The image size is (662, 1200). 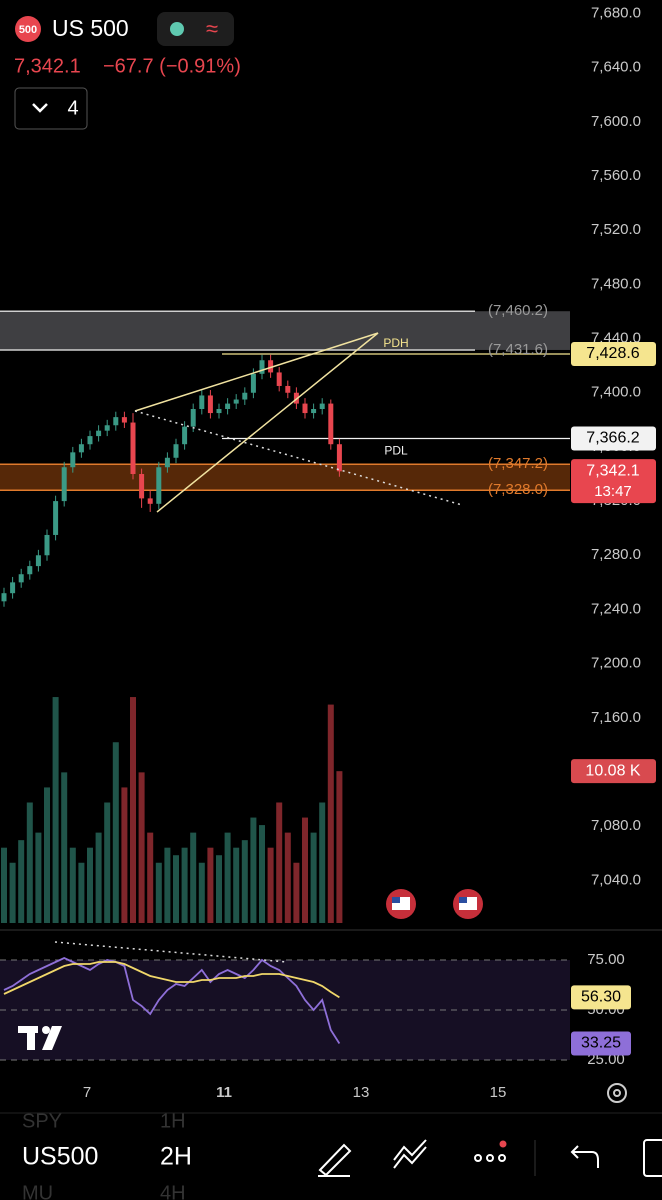 I want to click on price-change: −67.7 (−0.91%), so click(x=172, y=66).